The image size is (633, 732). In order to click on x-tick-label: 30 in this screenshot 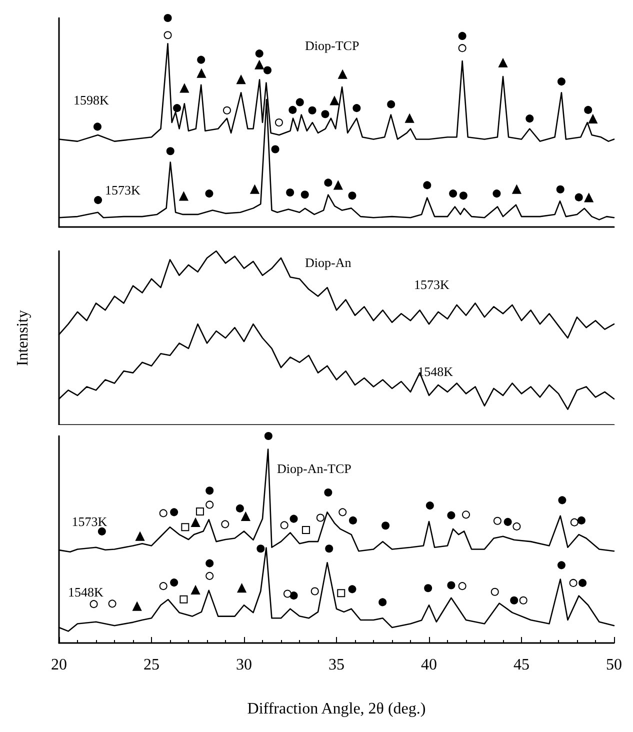, I will do `click(244, 665)`.